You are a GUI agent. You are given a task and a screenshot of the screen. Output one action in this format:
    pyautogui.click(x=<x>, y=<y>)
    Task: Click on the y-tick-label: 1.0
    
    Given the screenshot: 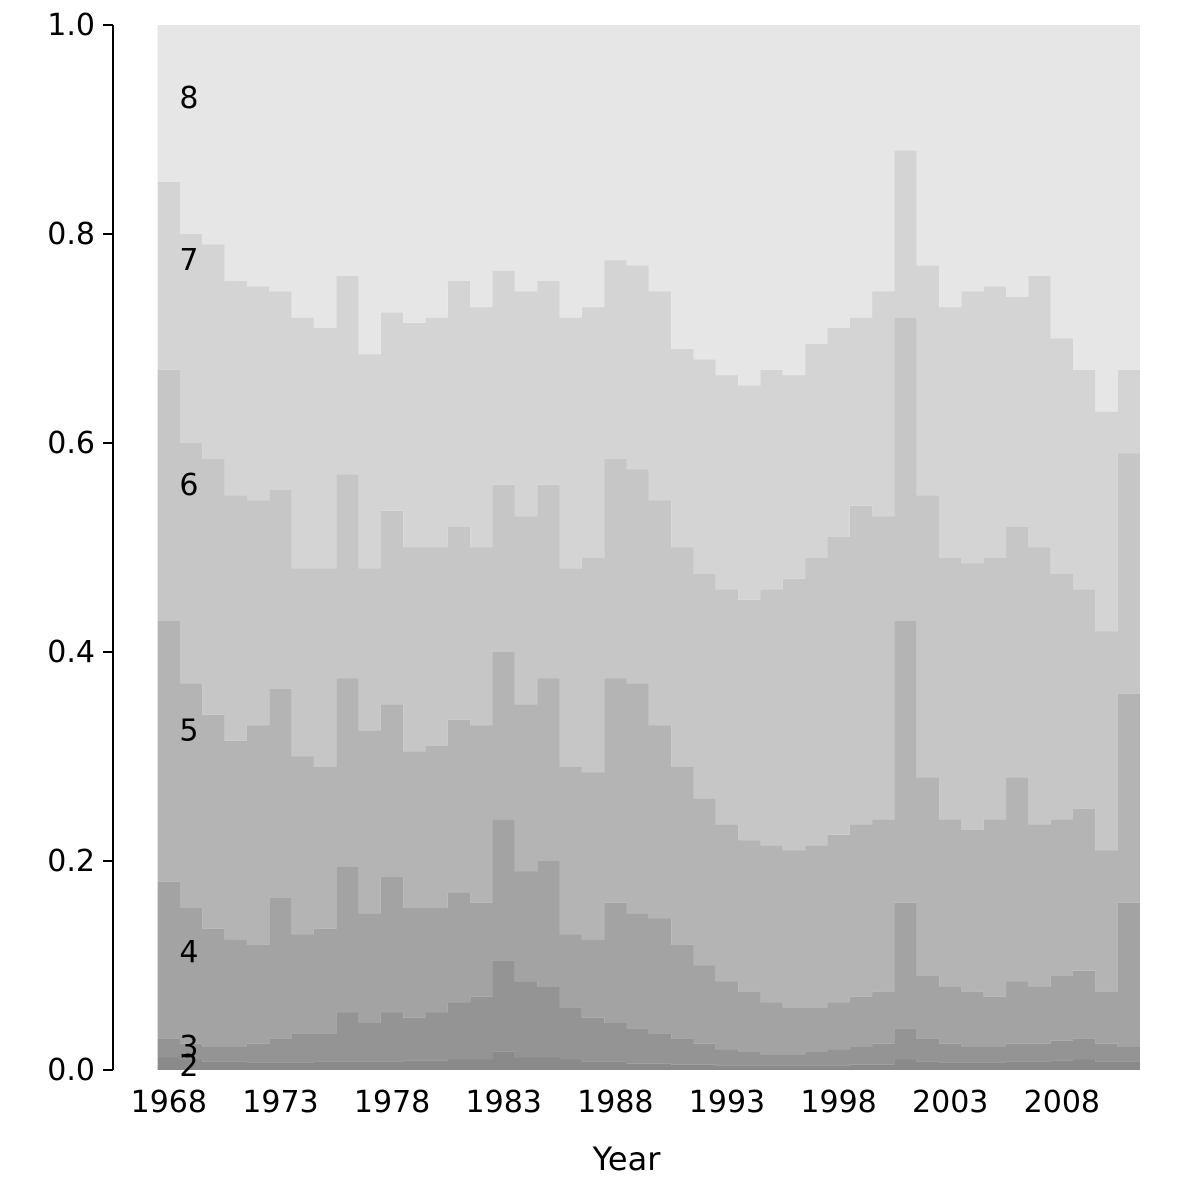 What is the action you would take?
    pyautogui.click(x=71, y=25)
    